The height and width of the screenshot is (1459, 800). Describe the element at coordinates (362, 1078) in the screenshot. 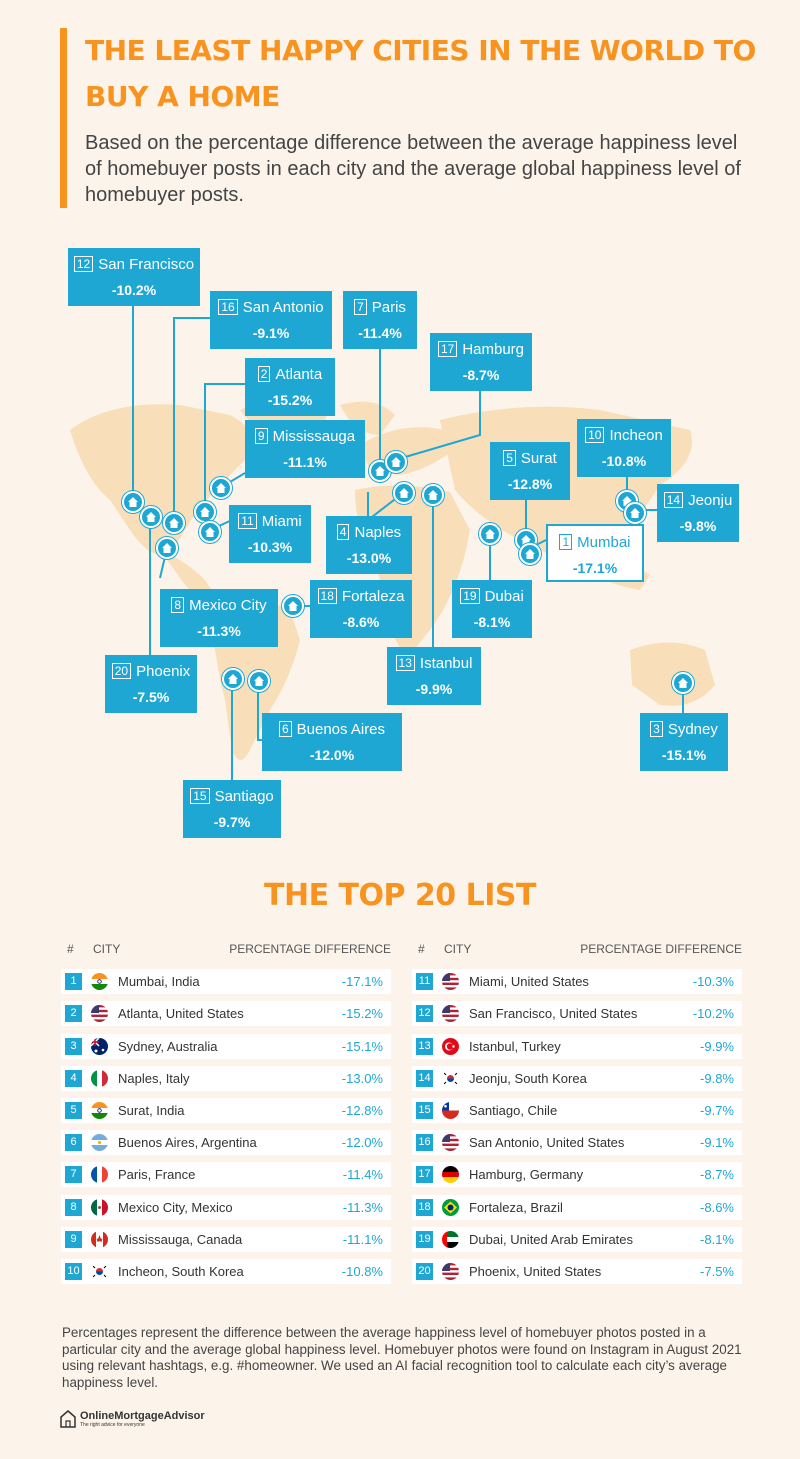

I see `row-pct: -13.0%` at that location.